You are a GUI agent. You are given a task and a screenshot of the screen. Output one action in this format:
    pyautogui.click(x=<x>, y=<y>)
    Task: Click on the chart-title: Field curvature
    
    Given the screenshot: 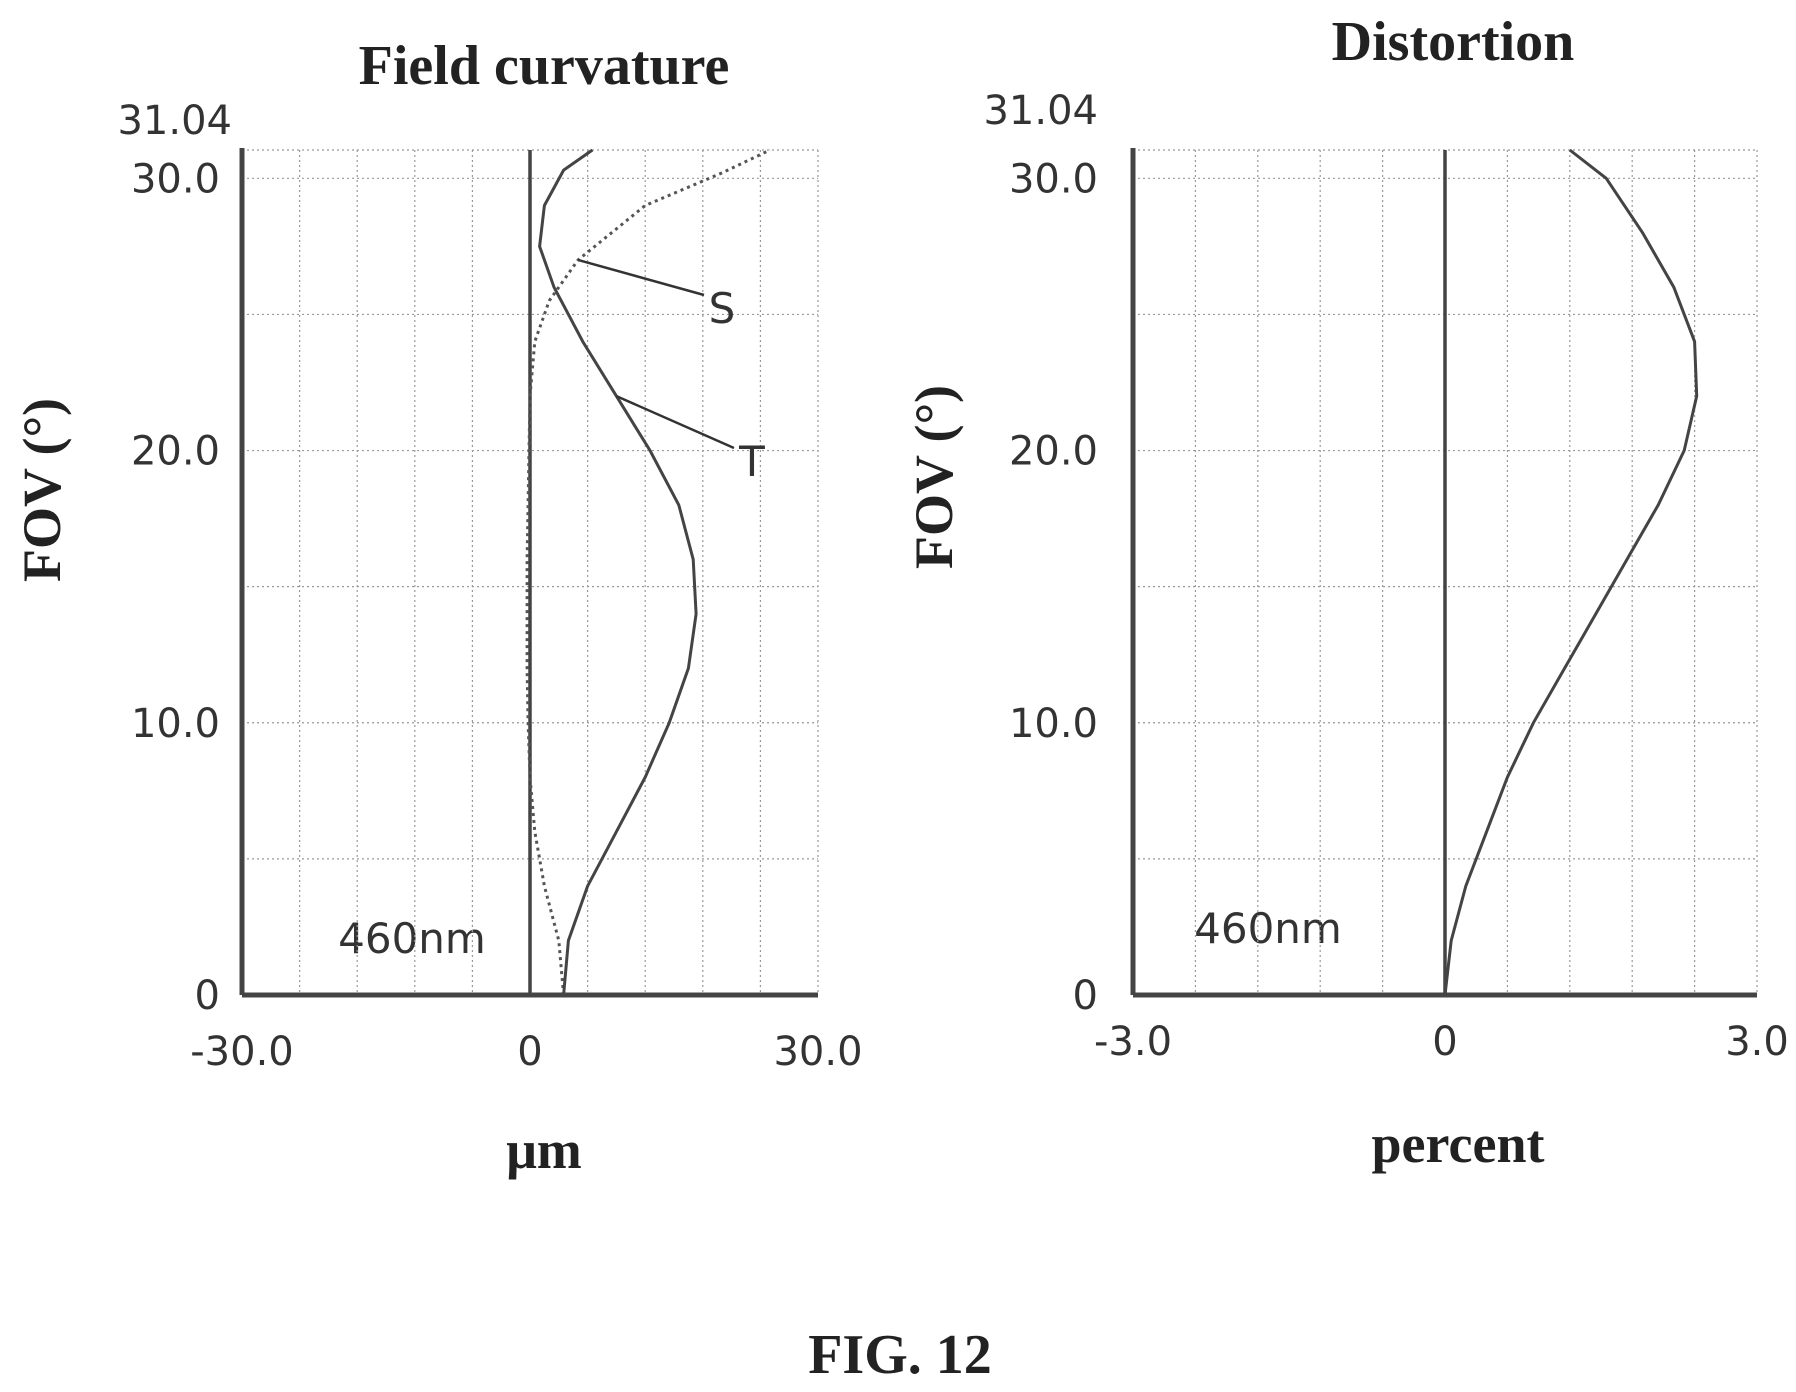 What is the action you would take?
    pyautogui.click(x=544, y=66)
    